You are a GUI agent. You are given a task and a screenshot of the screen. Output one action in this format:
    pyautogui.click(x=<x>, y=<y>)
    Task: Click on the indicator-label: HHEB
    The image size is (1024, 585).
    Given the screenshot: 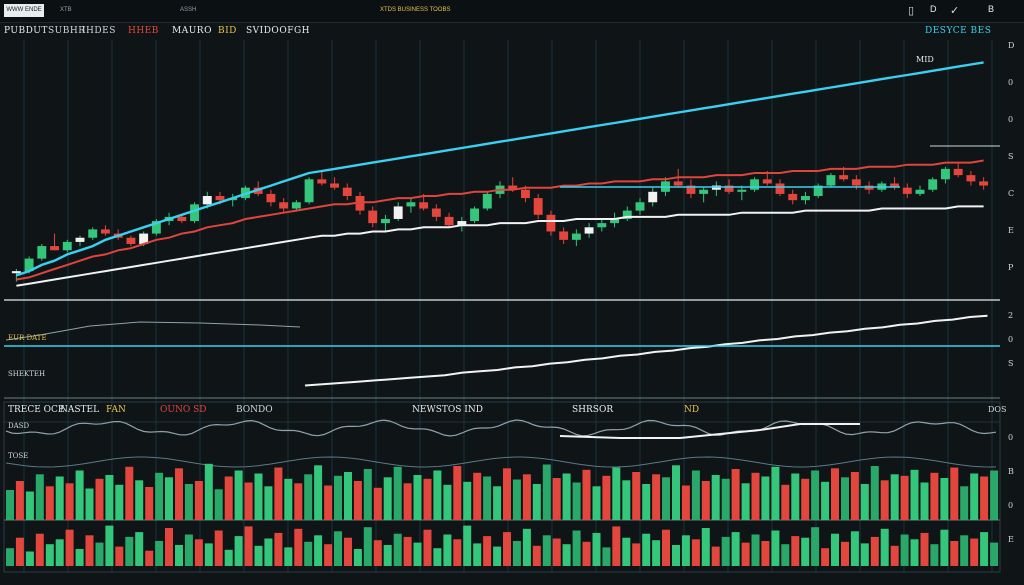 What is the action you would take?
    pyautogui.click(x=143, y=31)
    